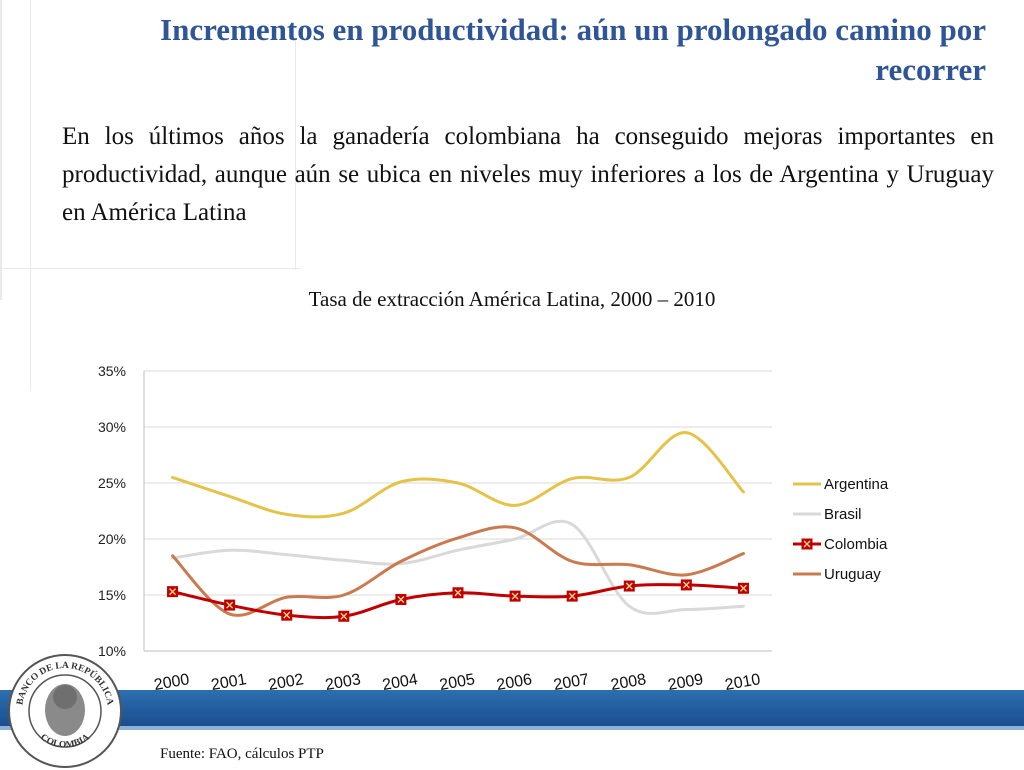 This screenshot has width=1024, height=770. What do you see at coordinates (229, 682) in the screenshot?
I see `x-tick-label: 2001` at bounding box center [229, 682].